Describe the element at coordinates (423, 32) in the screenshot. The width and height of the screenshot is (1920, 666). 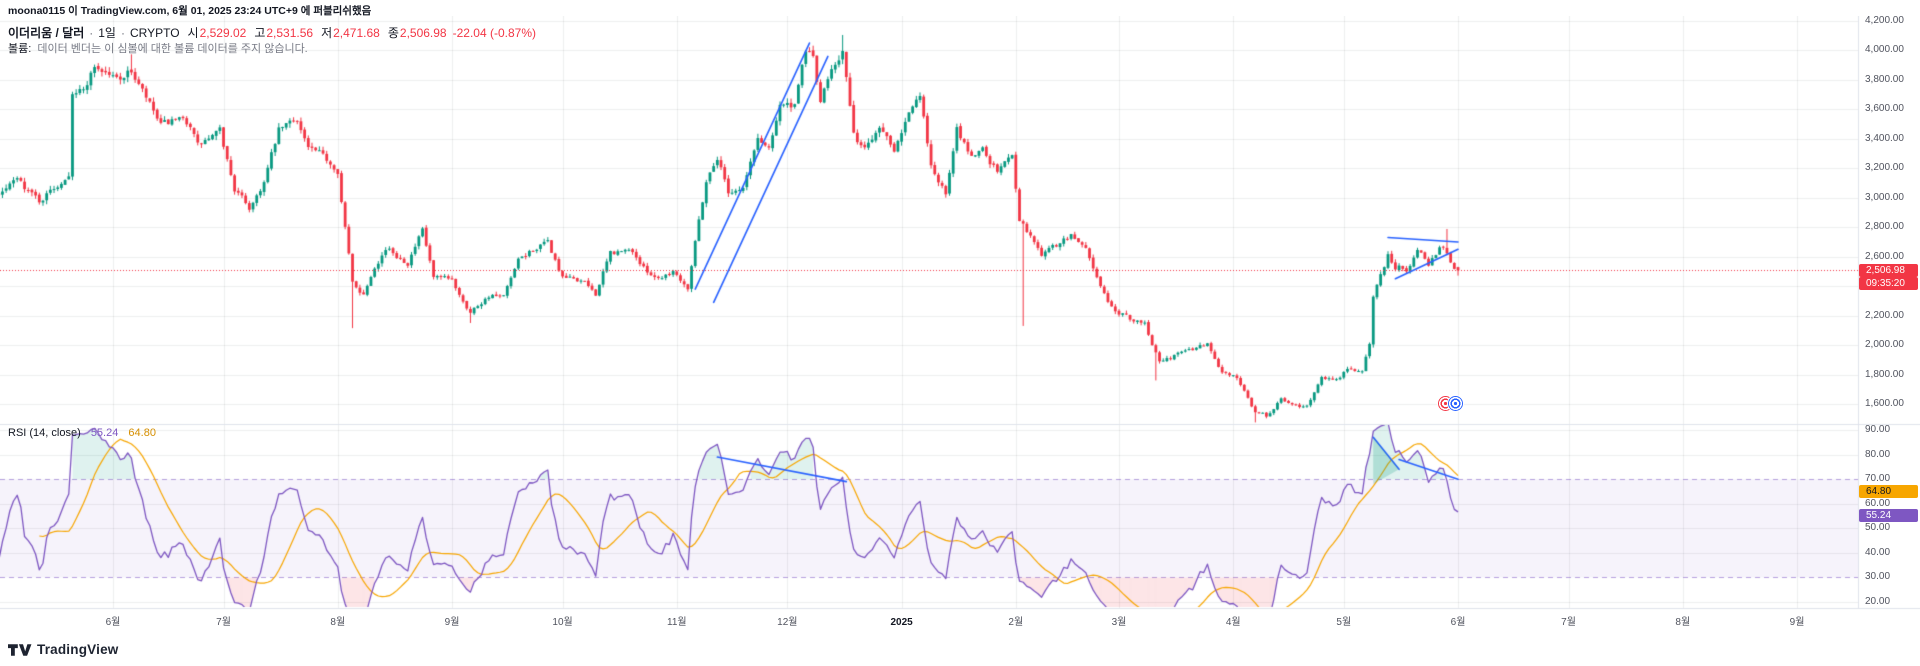
I see `close-value: 2,506.98` at that location.